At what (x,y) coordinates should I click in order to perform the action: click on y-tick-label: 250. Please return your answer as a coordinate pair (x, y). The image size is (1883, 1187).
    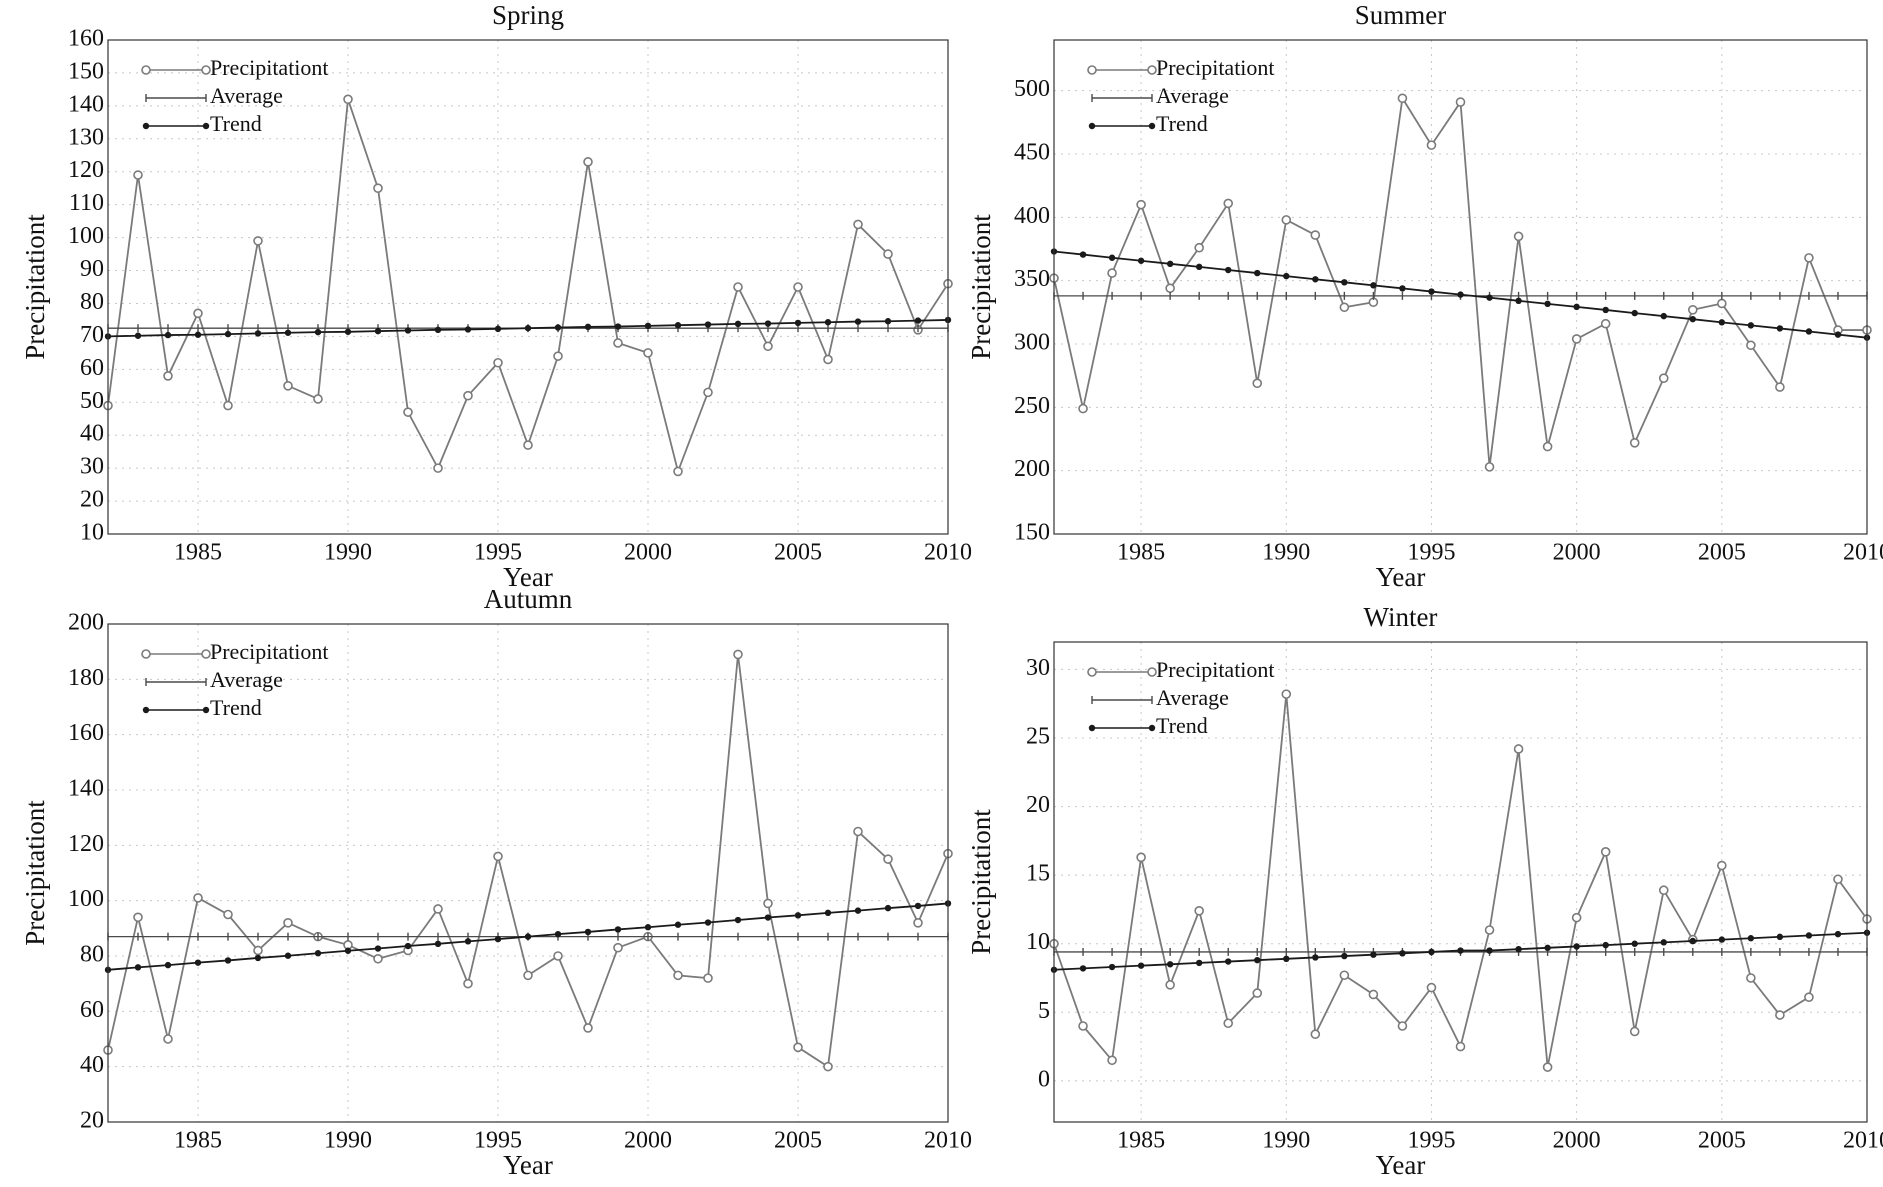
    Looking at the image, I should click on (1032, 406).